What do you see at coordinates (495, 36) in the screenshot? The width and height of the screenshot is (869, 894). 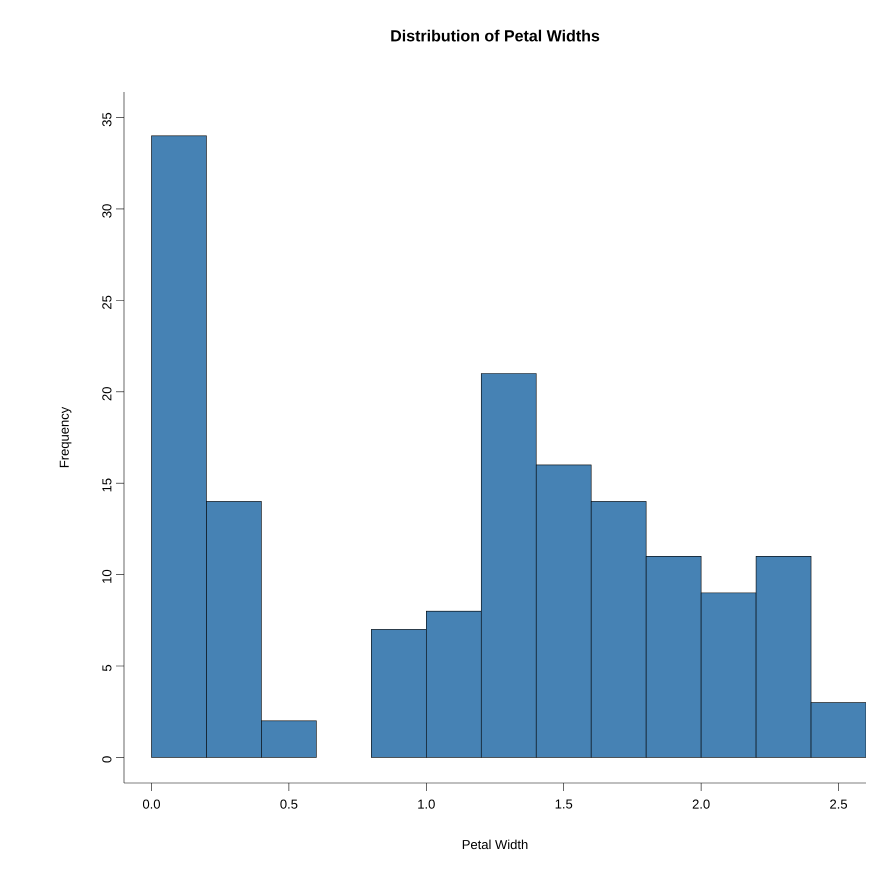 I see `chart-title: Distribution of Petal Widths` at bounding box center [495, 36].